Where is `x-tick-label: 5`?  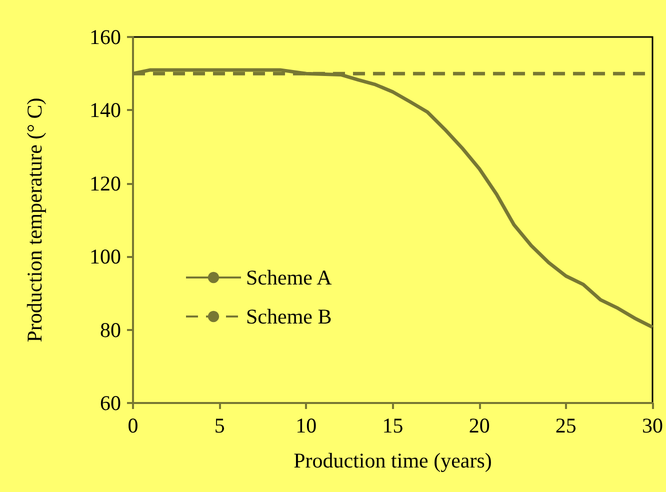 x-tick-label: 5 is located at coordinates (219, 426).